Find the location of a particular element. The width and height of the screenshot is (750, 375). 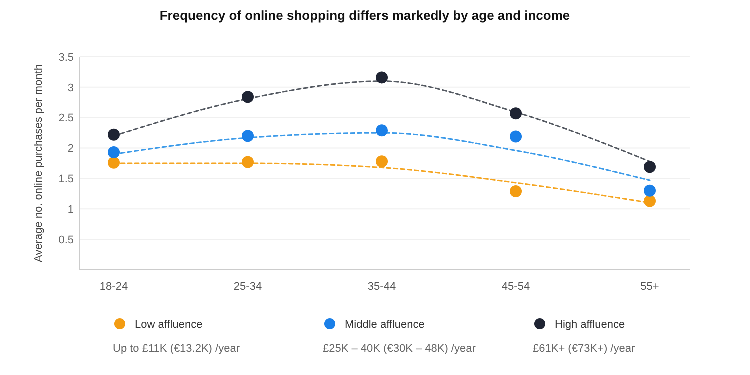

y-tick-label: 3.5 is located at coordinates (66, 58).